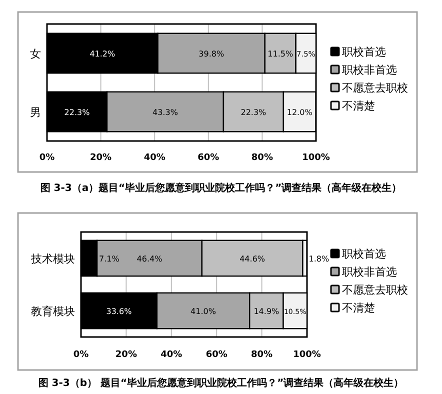  Describe the element at coordinates (319, 259) in the screenshot. I see `data-label: 1.8%` at that location.